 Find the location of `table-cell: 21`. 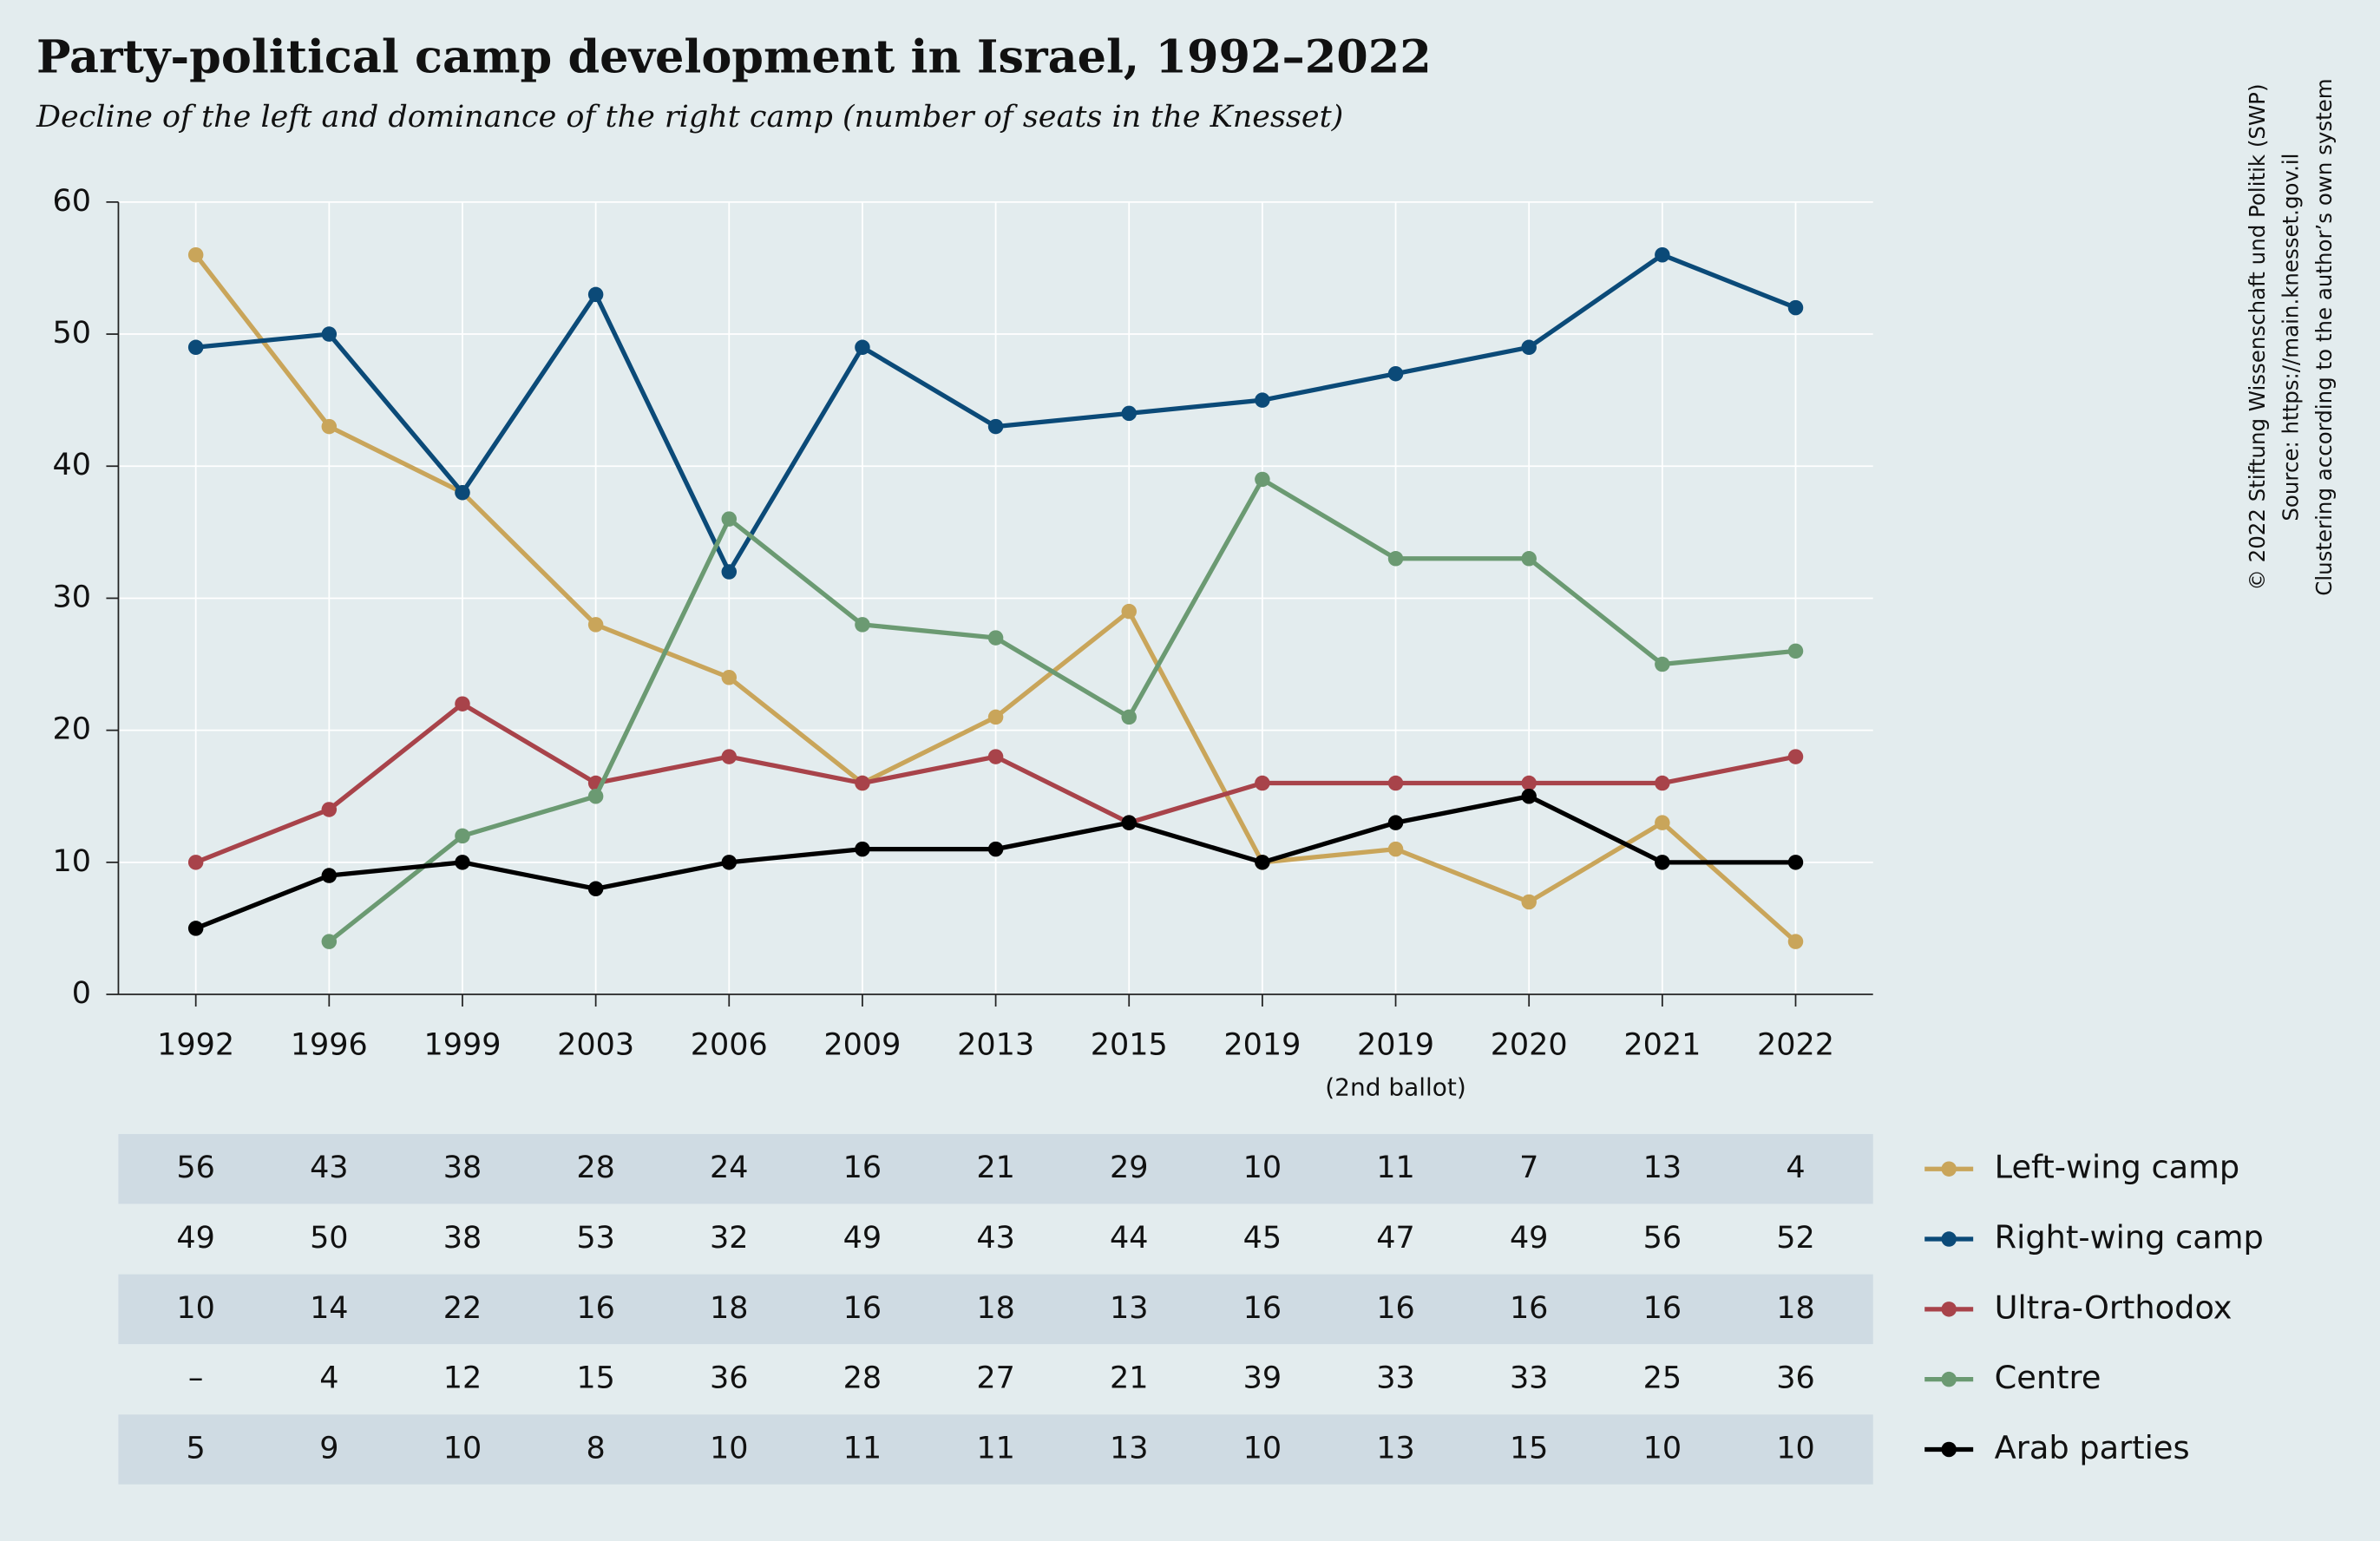

table-cell: 21 is located at coordinates (995, 1168).